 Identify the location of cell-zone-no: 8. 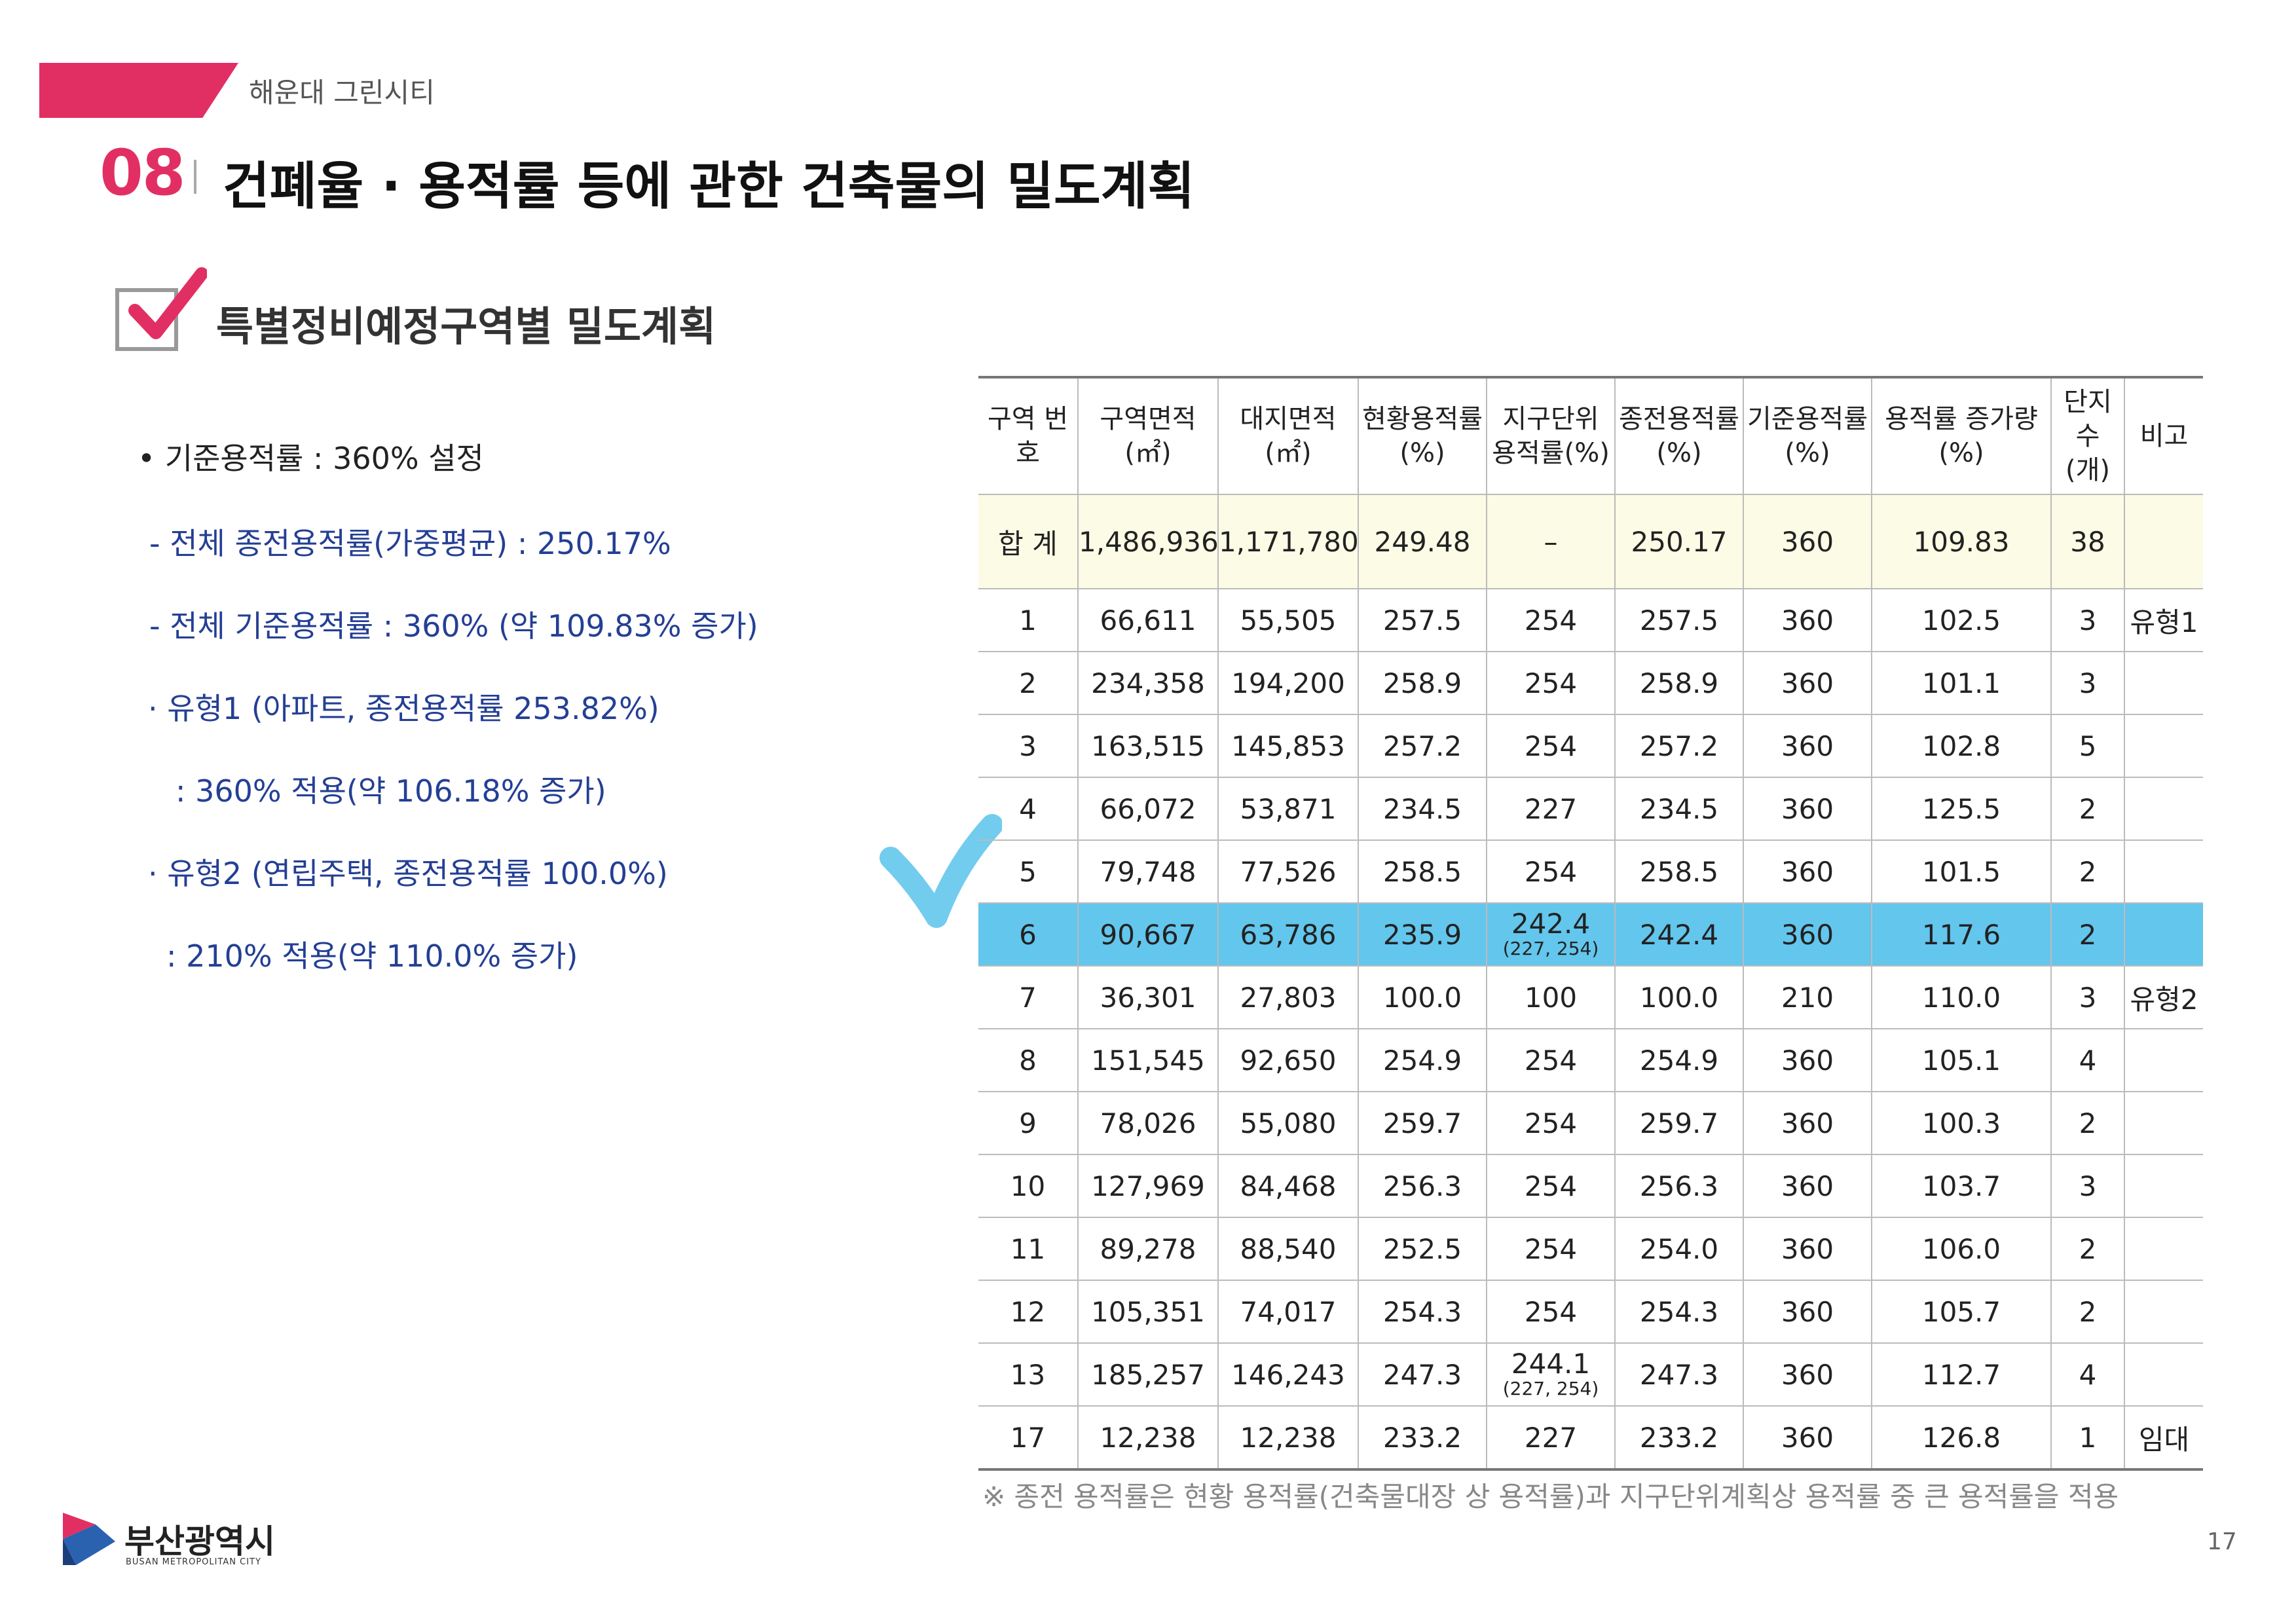
(1029, 1060).